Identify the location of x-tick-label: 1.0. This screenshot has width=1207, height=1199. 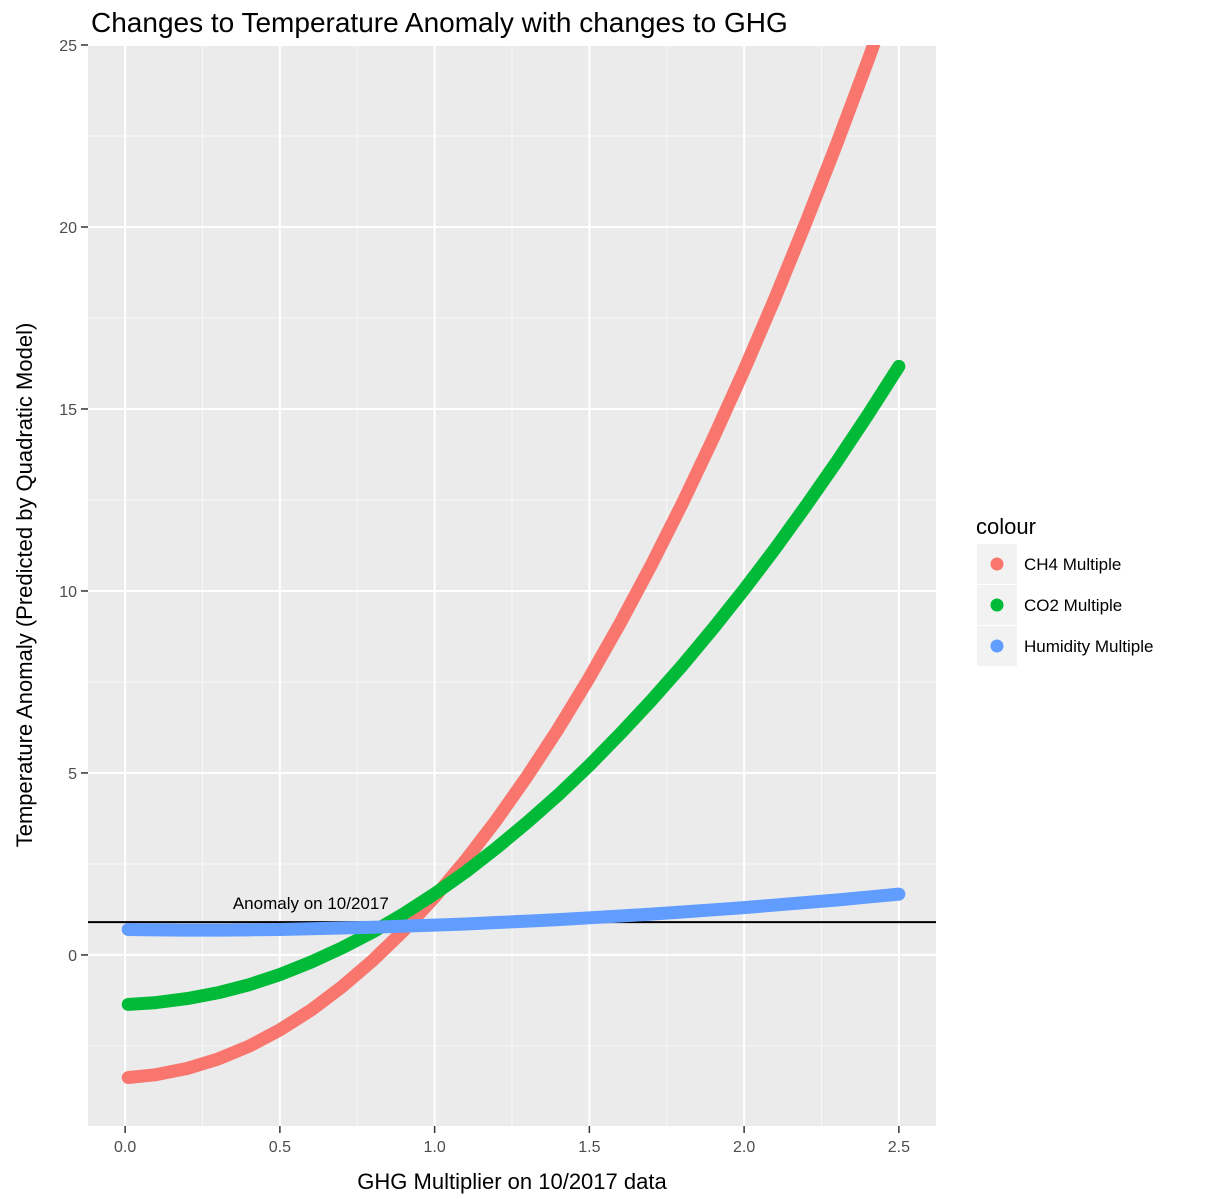
(435, 1147).